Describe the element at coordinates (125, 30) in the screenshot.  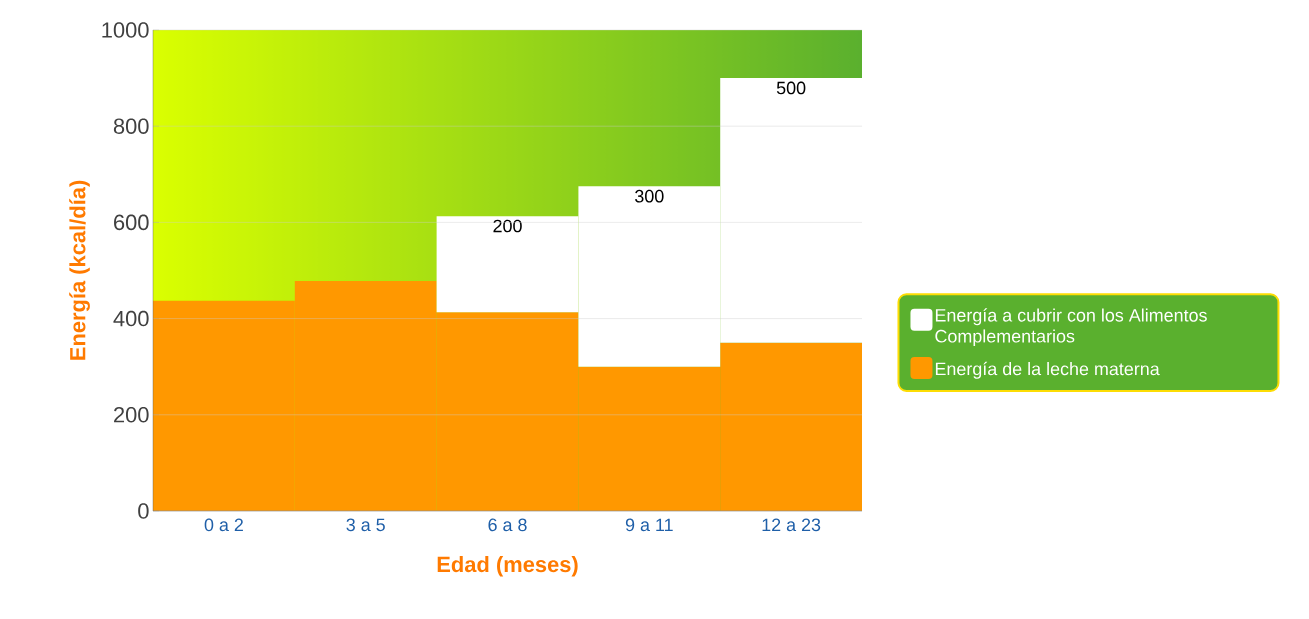
I see `y-tick-label: 1000` at that location.